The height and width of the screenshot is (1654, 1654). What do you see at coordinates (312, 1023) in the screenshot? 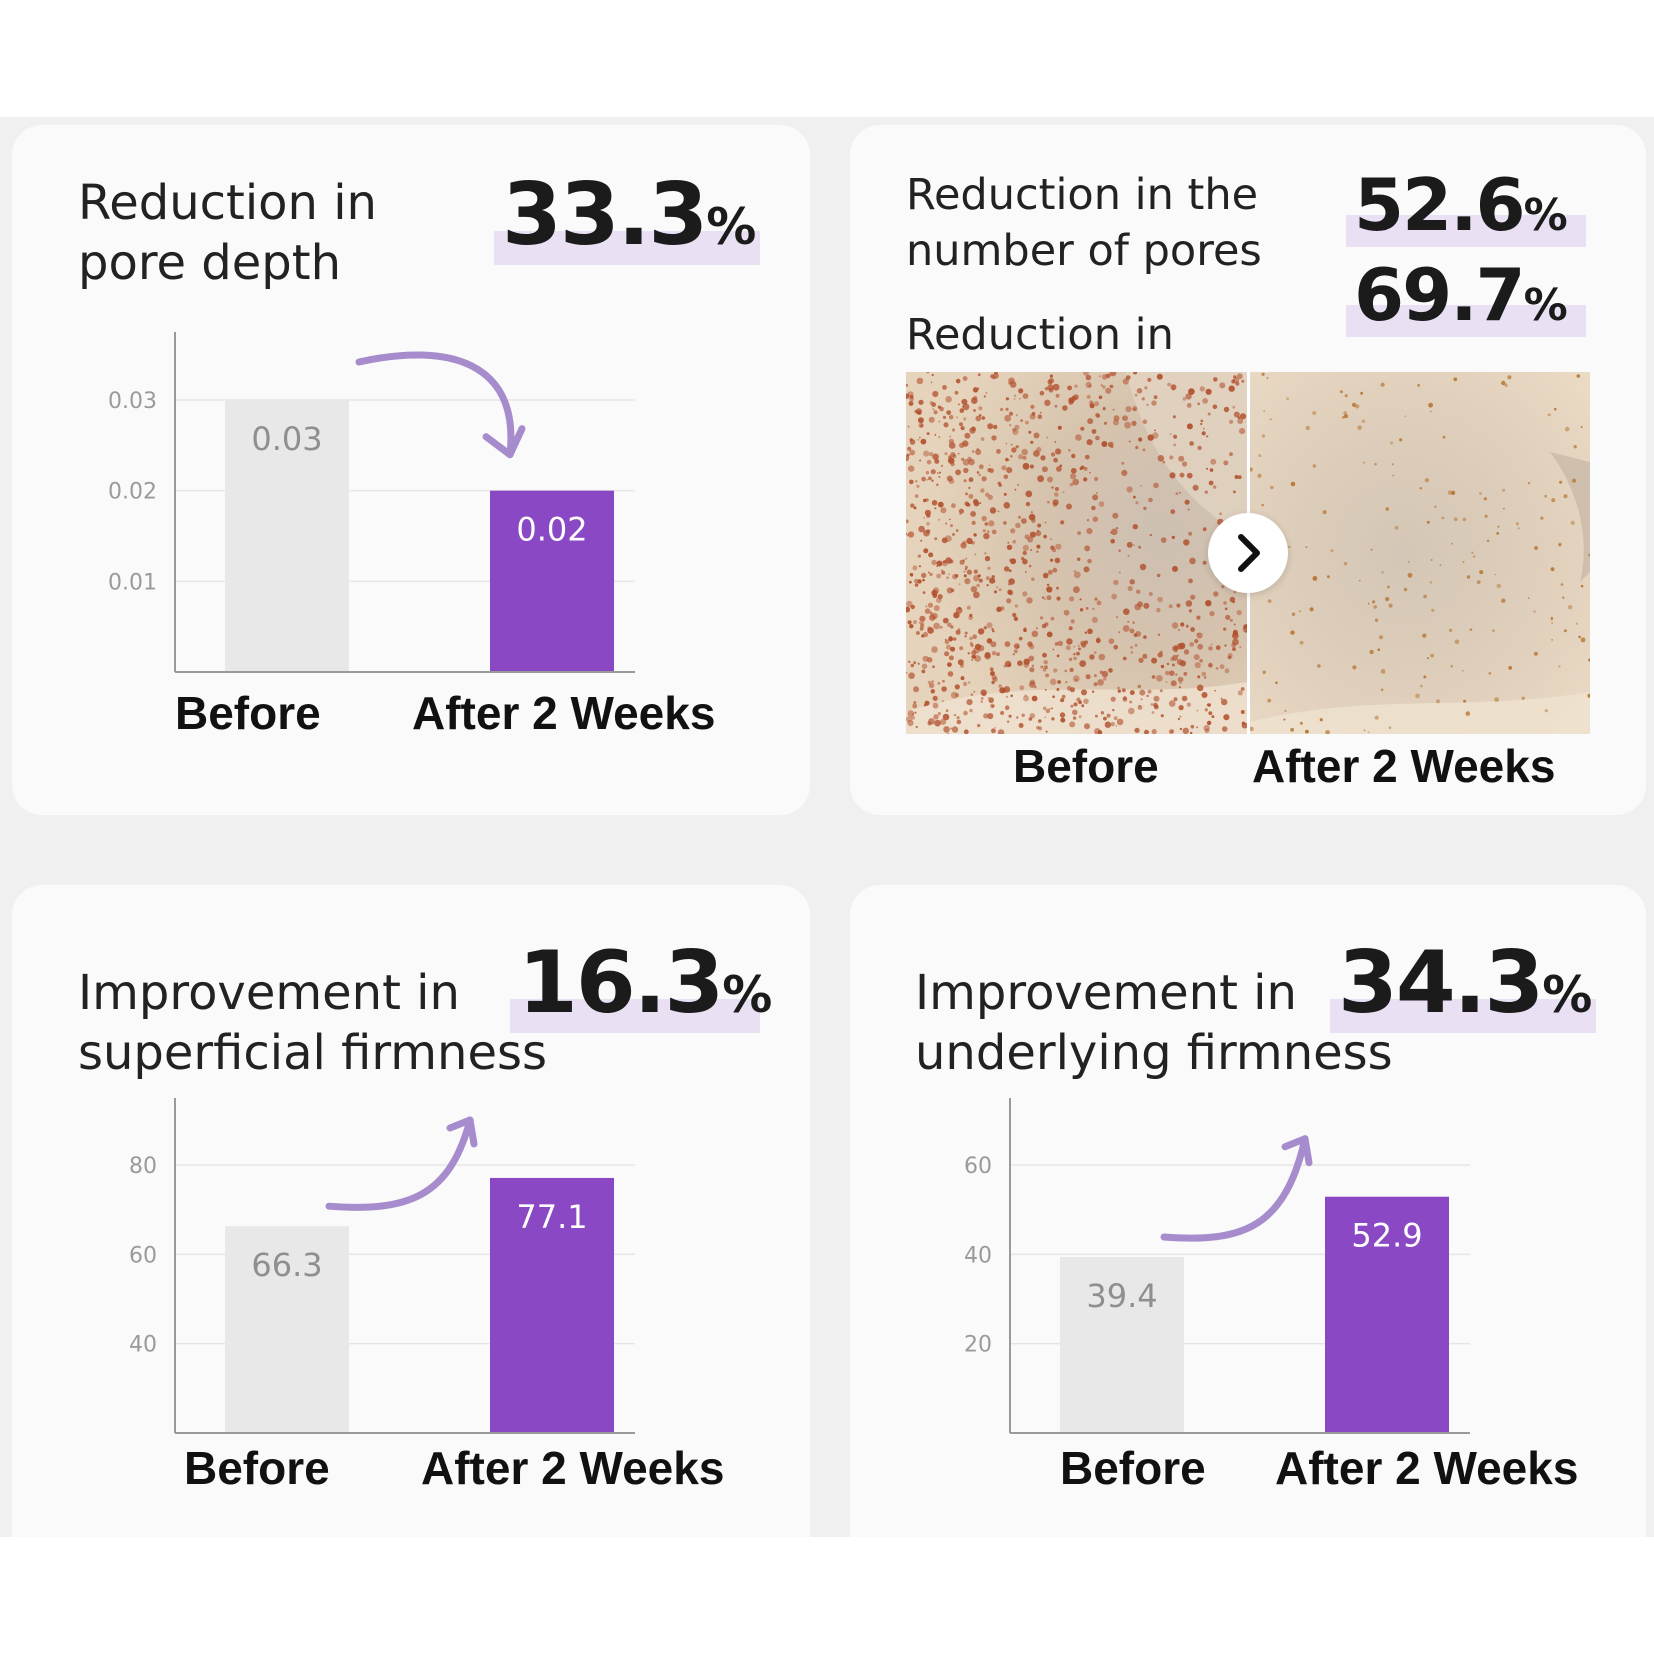
I see `superficial-firmness-title: Improvement in superficial firmness` at bounding box center [312, 1023].